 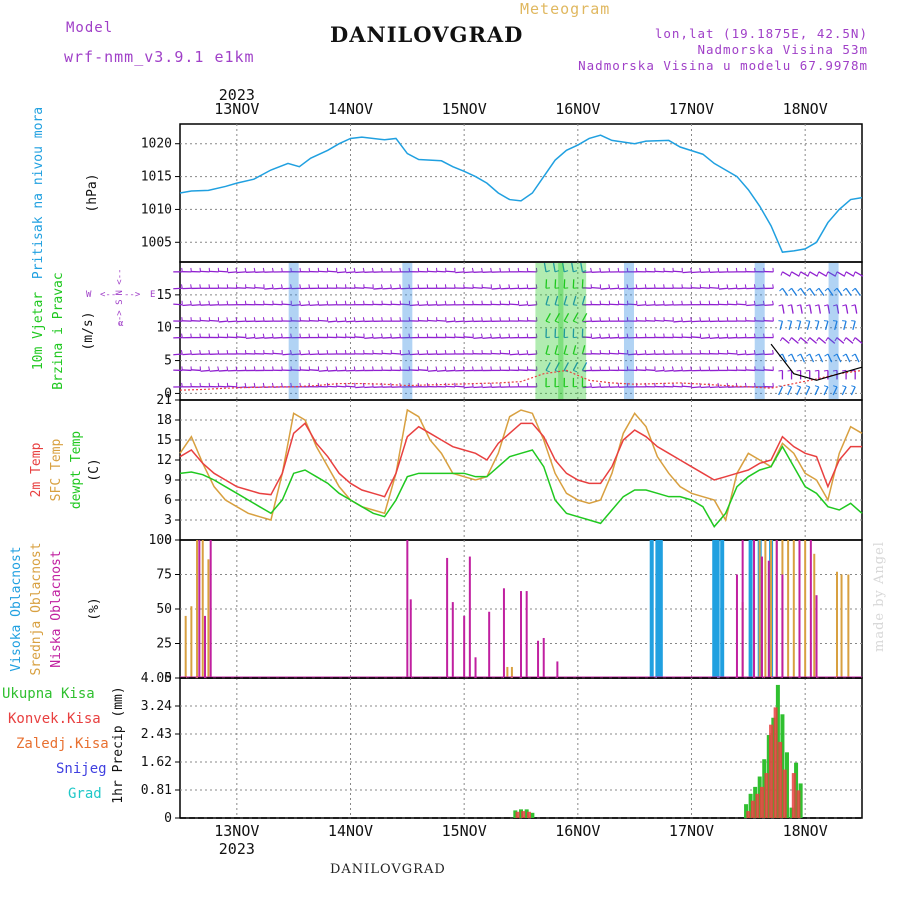 What do you see at coordinates (521, 193) in the screenshot?
I see `pressure-line` at bounding box center [521, 193].